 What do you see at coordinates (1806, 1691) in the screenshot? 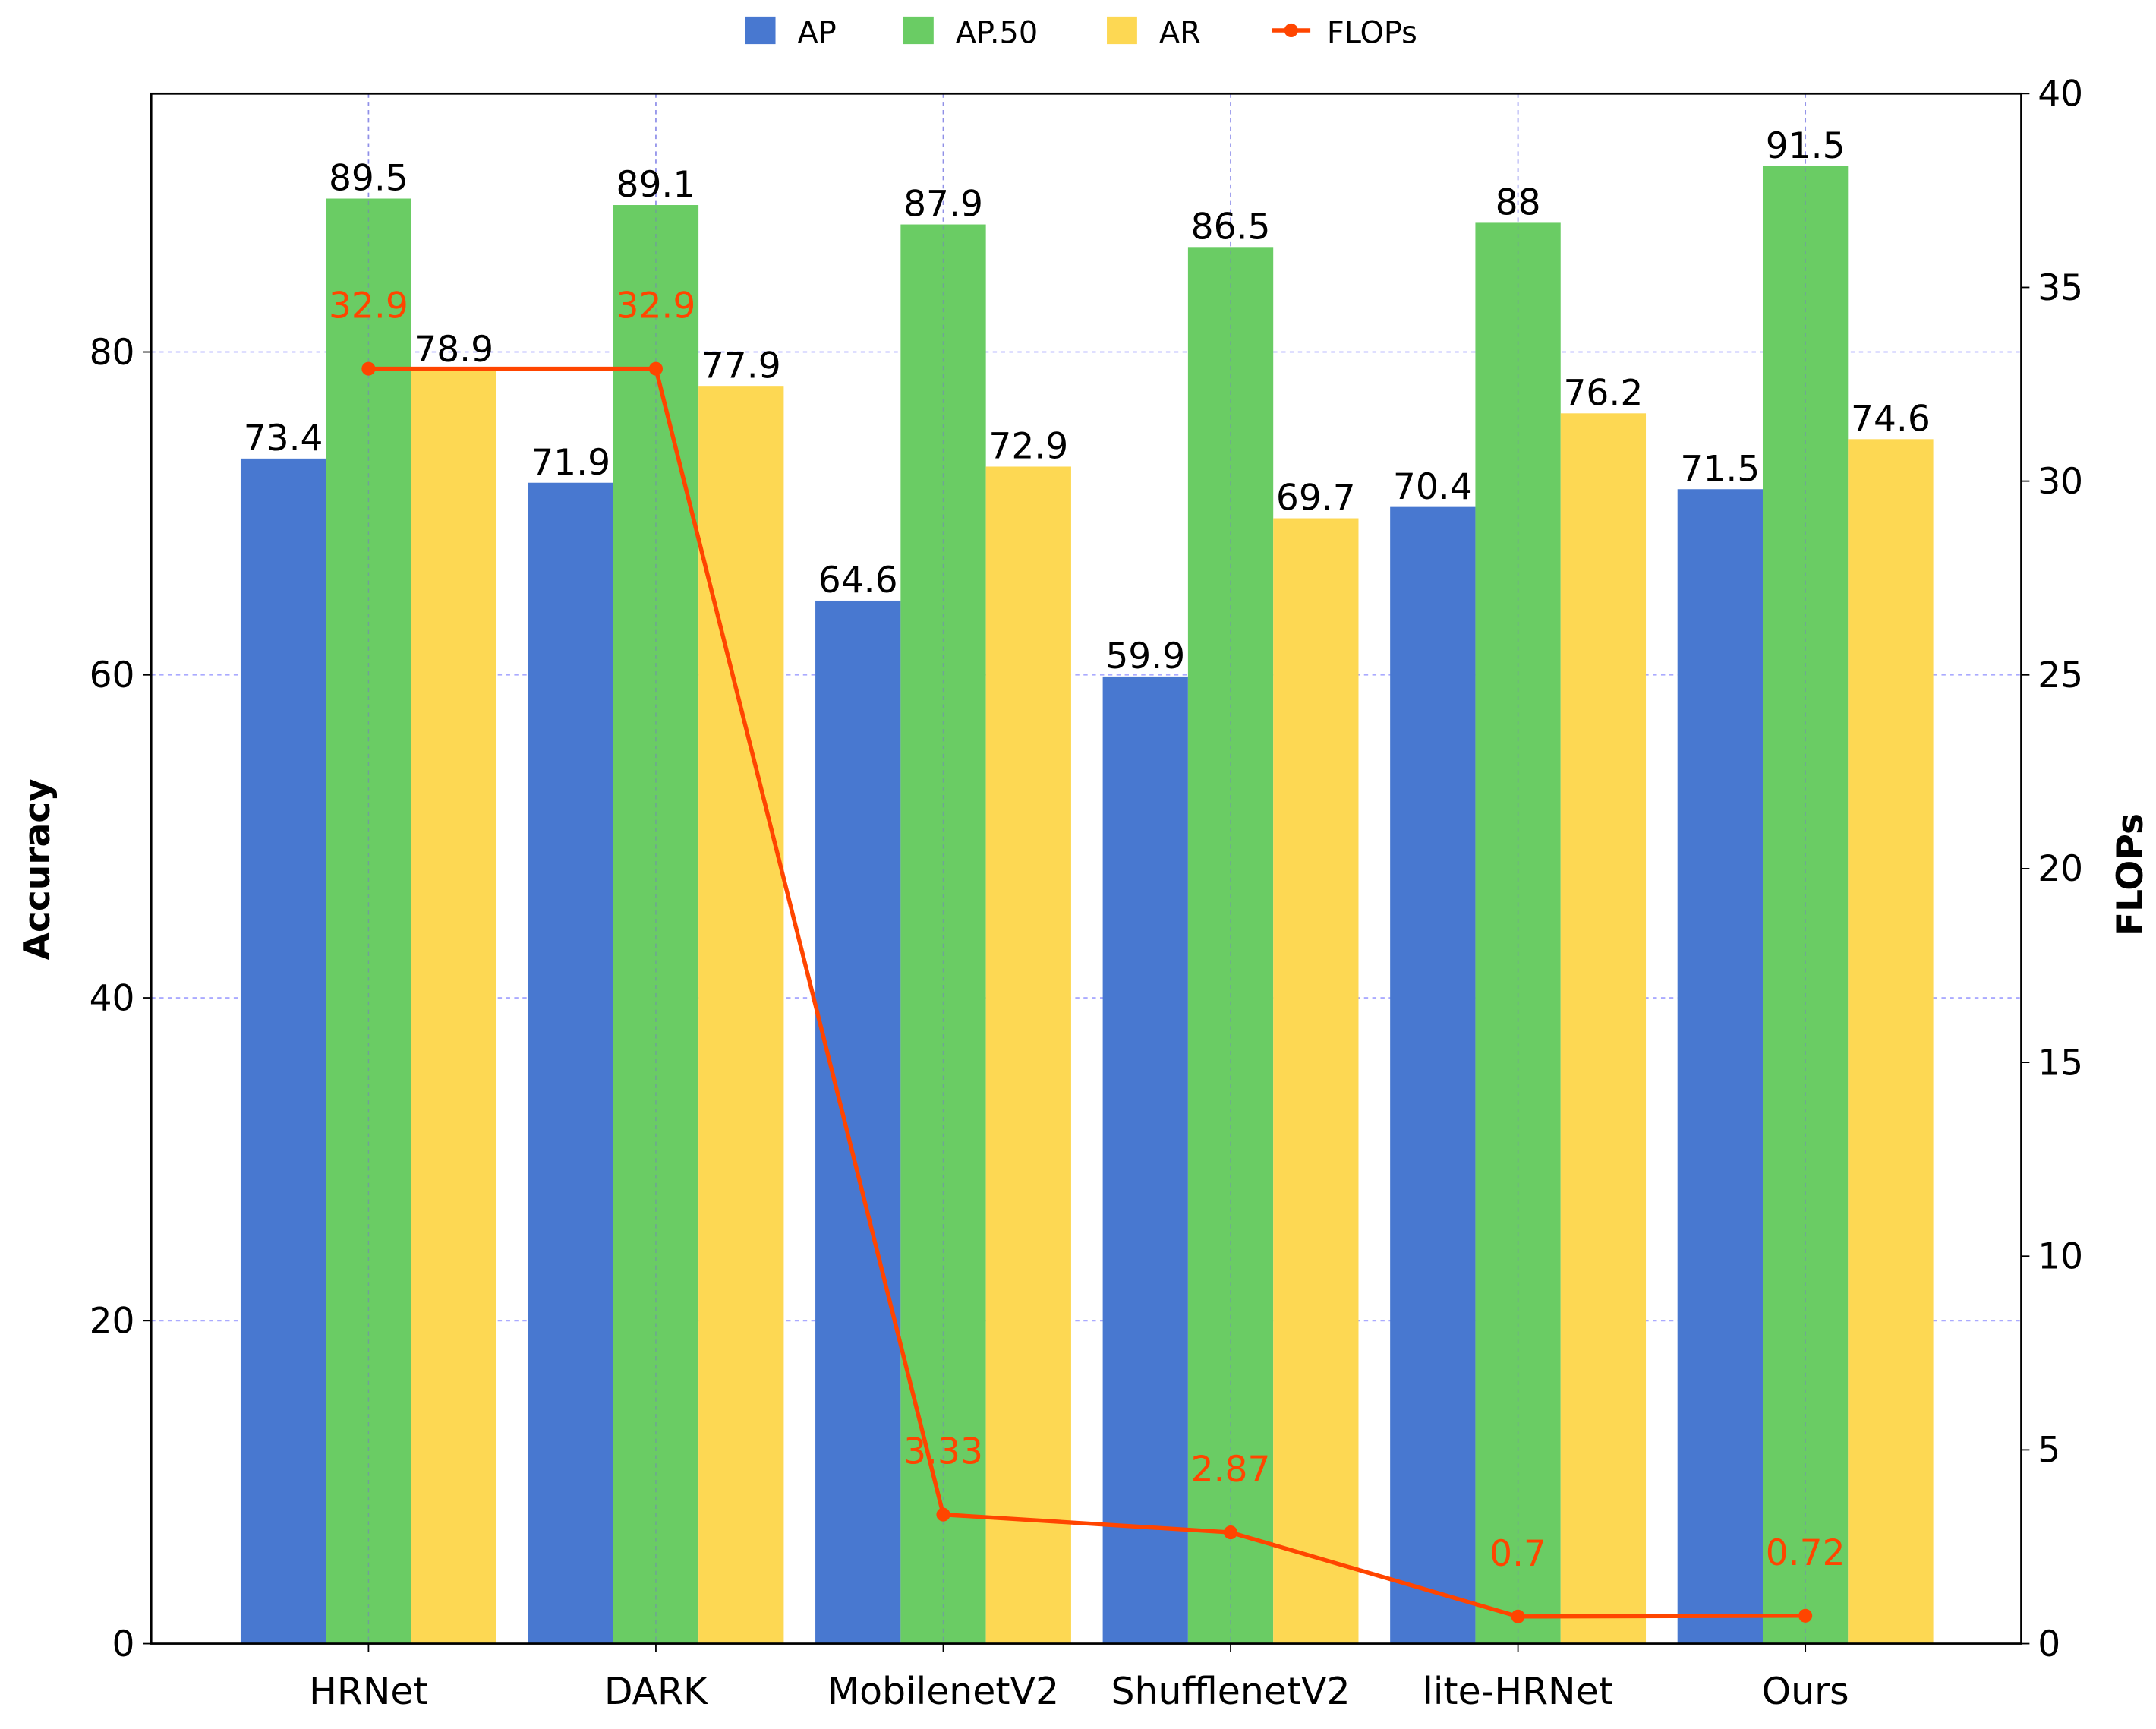
I see `x-tick-label: Ours` at bounding box center [1806, 1691].